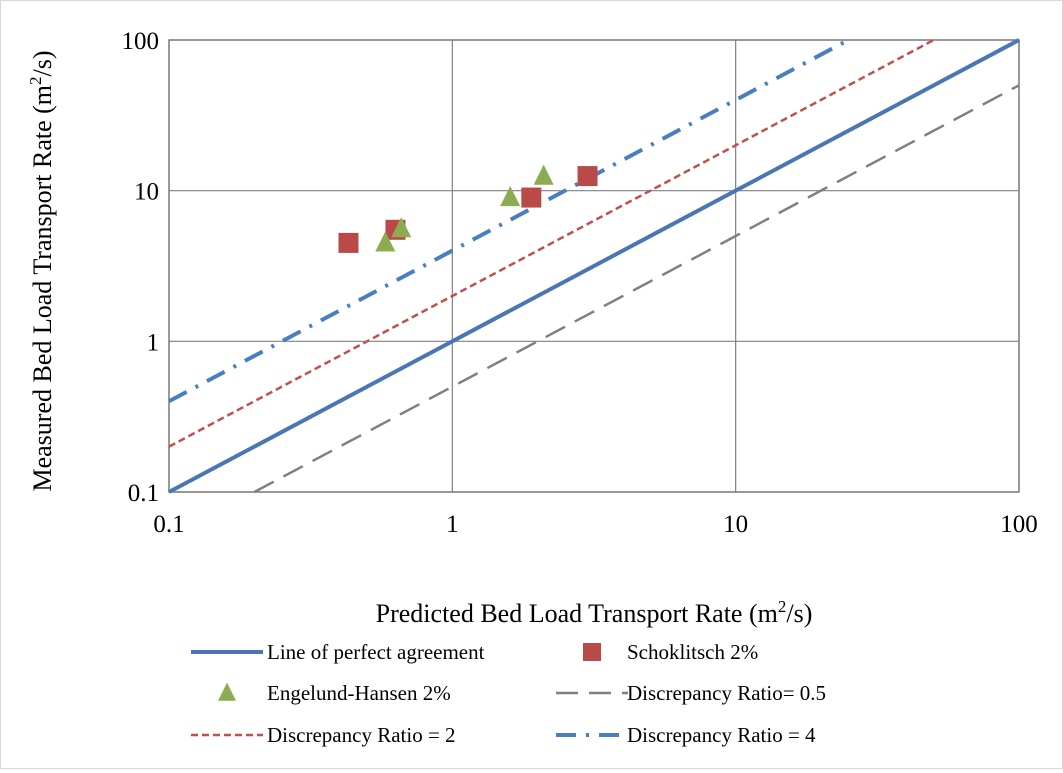  I want to click on legend-item-discrepancy-ratio-4: Discrepancy Ratio = 4, so click(686, 735).